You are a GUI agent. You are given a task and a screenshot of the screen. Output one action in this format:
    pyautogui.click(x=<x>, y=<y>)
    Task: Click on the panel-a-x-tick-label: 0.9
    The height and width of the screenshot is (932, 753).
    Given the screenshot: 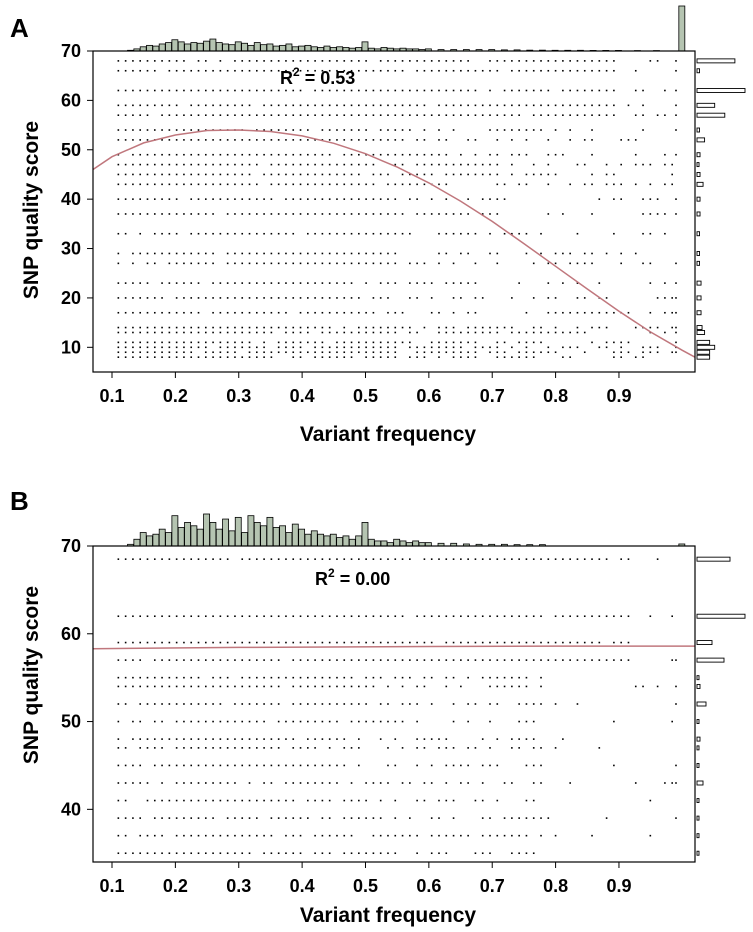 What is the action you would take?
    pyautogui.click(x=618, y=396)
    